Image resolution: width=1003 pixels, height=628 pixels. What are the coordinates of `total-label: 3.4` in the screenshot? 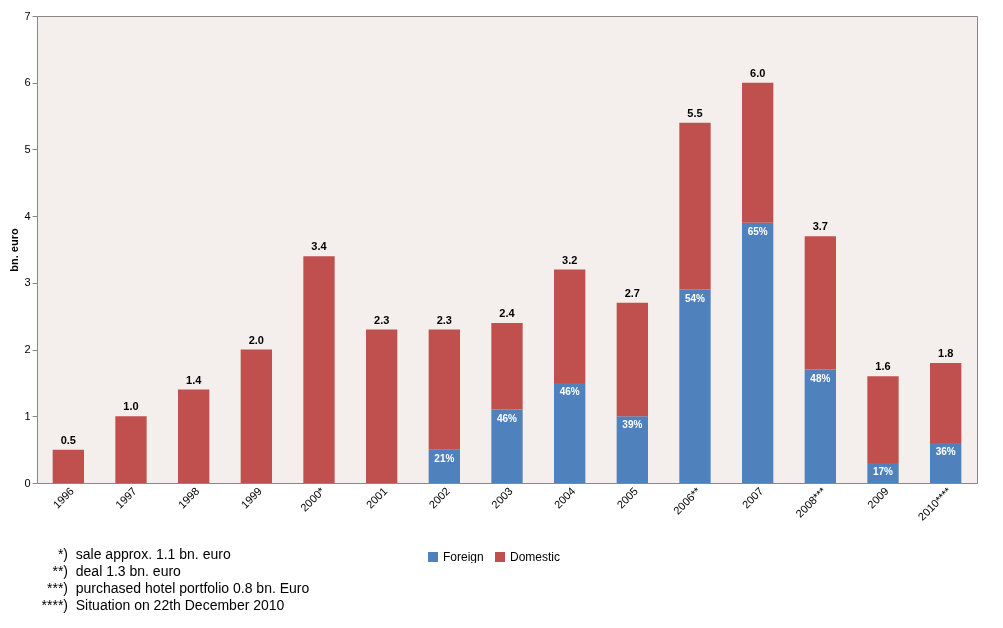 It's located at (319, 246).